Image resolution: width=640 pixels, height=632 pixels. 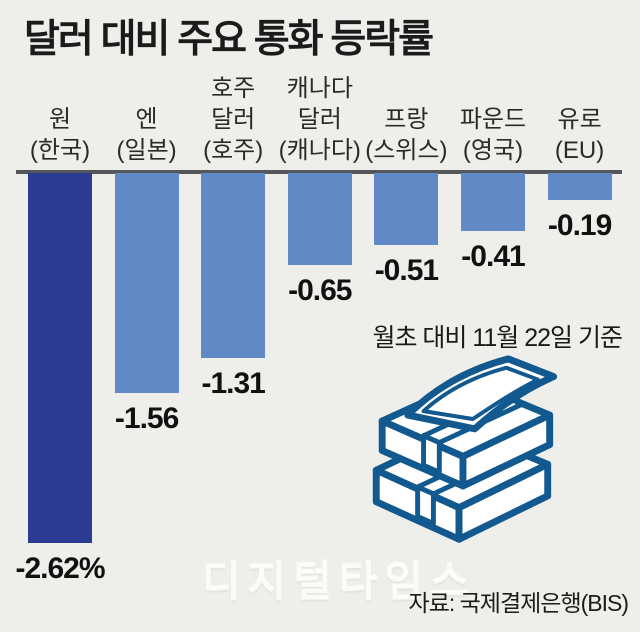 I want to click on value-label-2: -1.31, so click(x=233, y=383).